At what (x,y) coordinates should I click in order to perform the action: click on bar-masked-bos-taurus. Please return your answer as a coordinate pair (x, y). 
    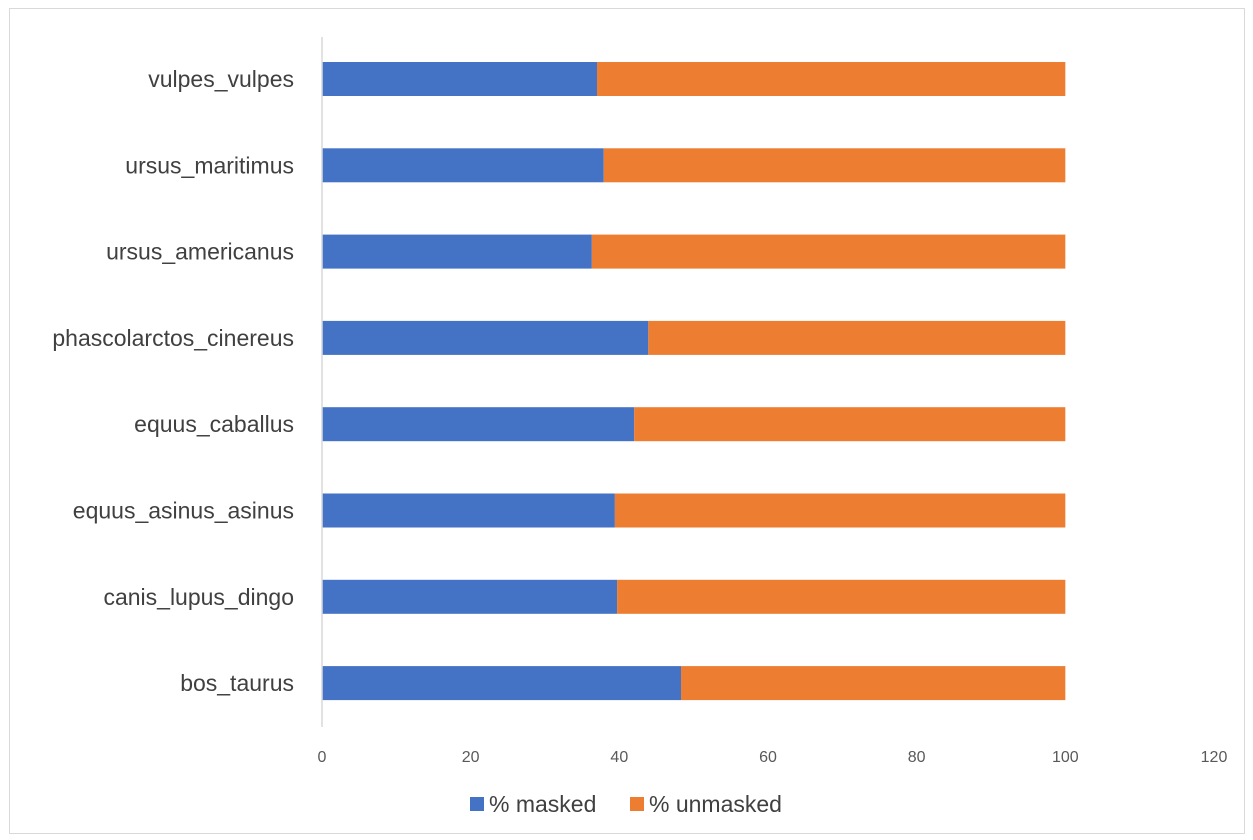
    Looking at the image, I should click on (501, 683).